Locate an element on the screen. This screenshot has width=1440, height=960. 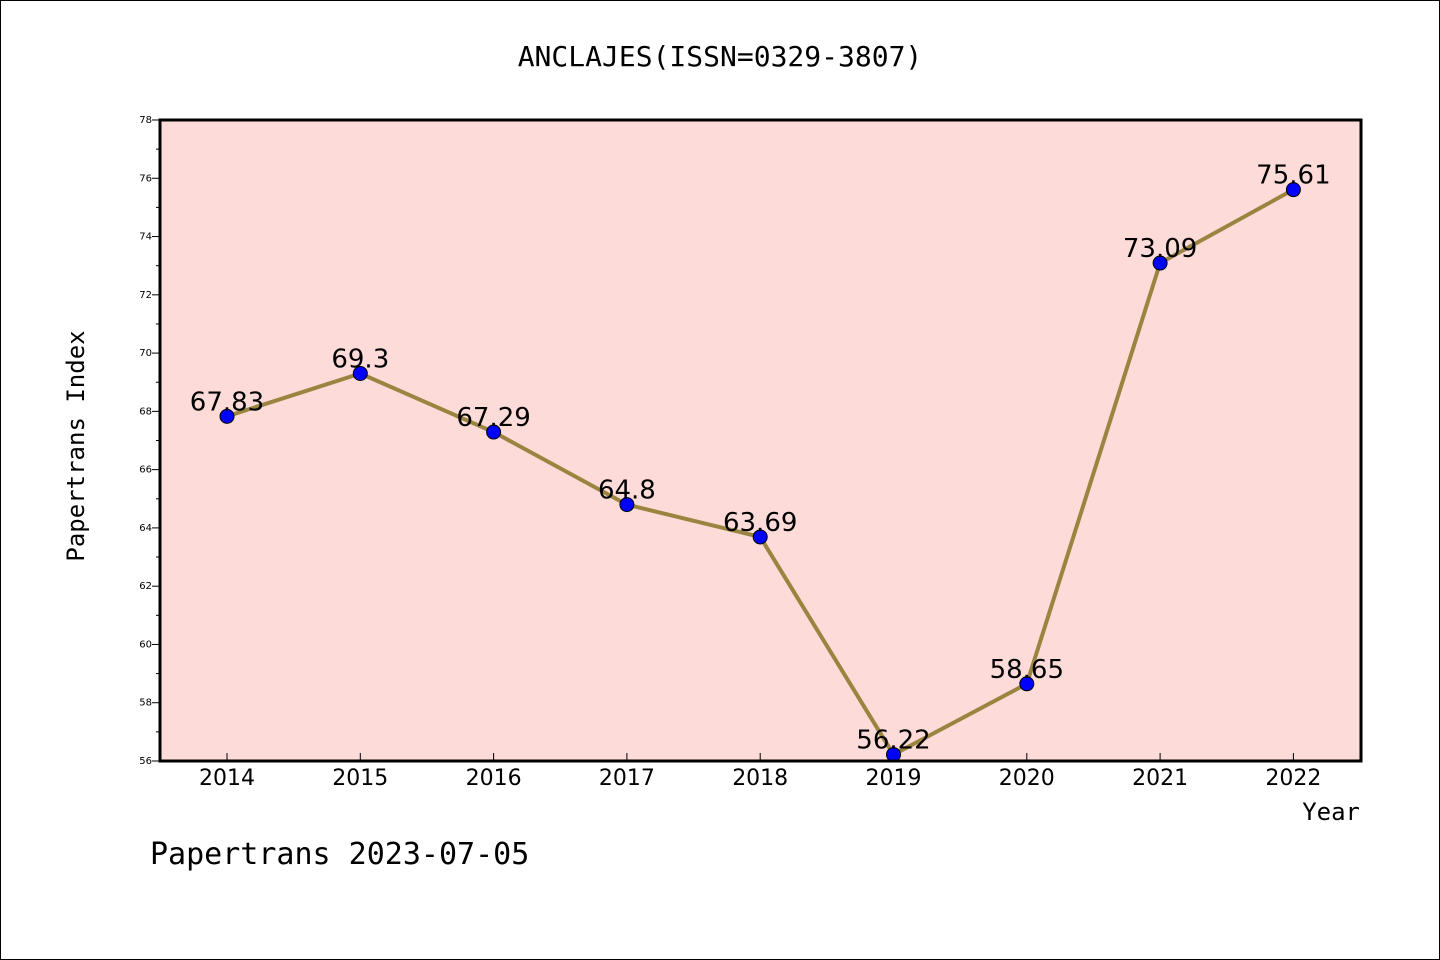
data-point-2018 is located at coordinates (760, 537).